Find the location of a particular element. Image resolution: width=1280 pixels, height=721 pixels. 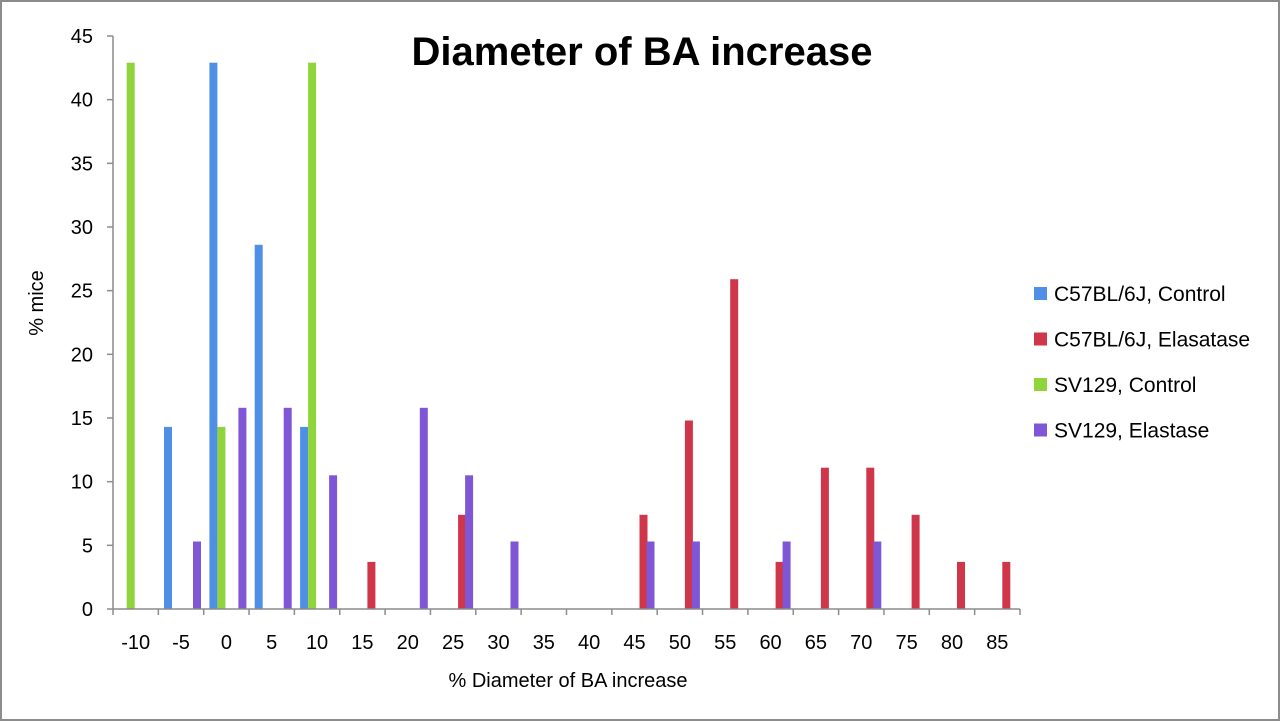

x-tick-label: 0 is located at coordinates (226, 643).